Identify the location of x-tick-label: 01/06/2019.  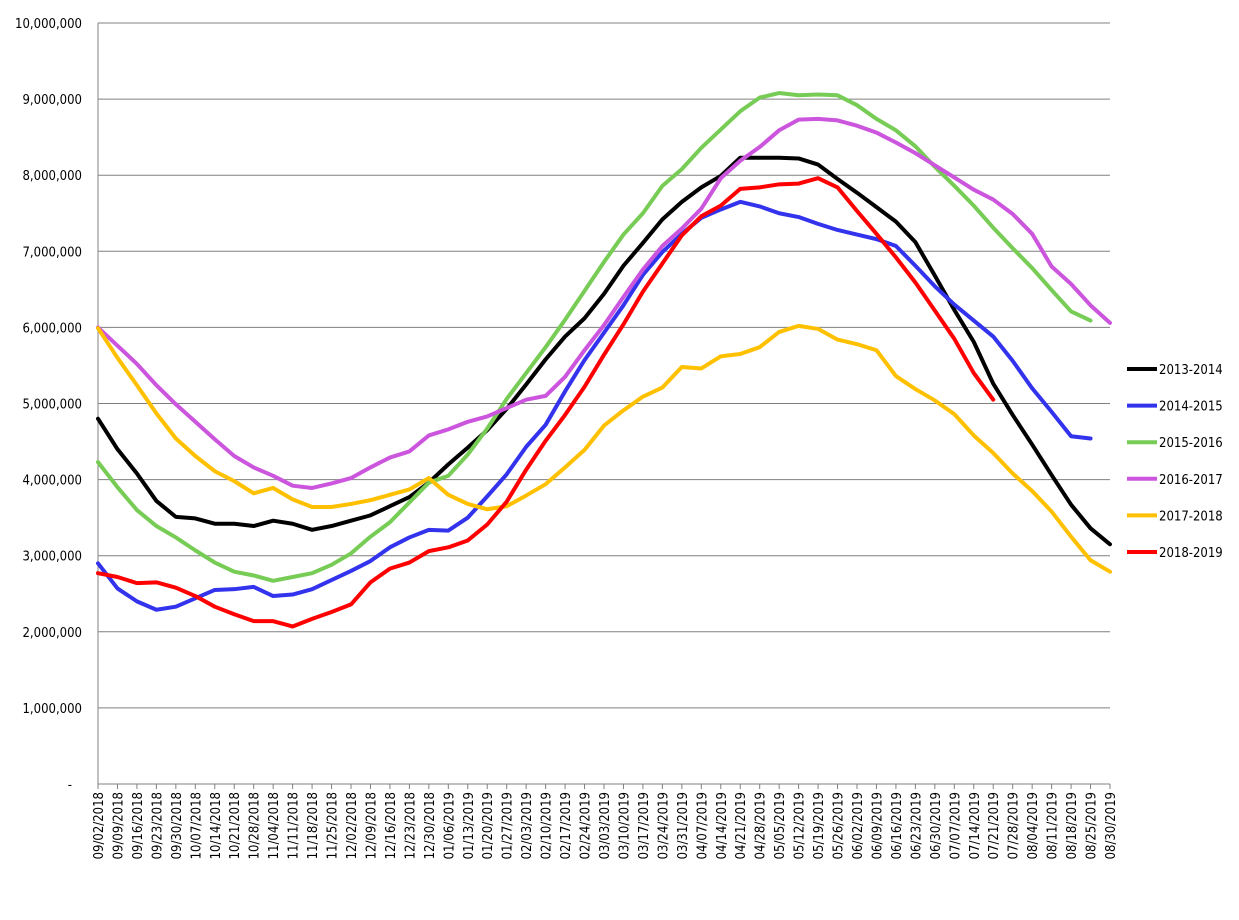
(449, 825).